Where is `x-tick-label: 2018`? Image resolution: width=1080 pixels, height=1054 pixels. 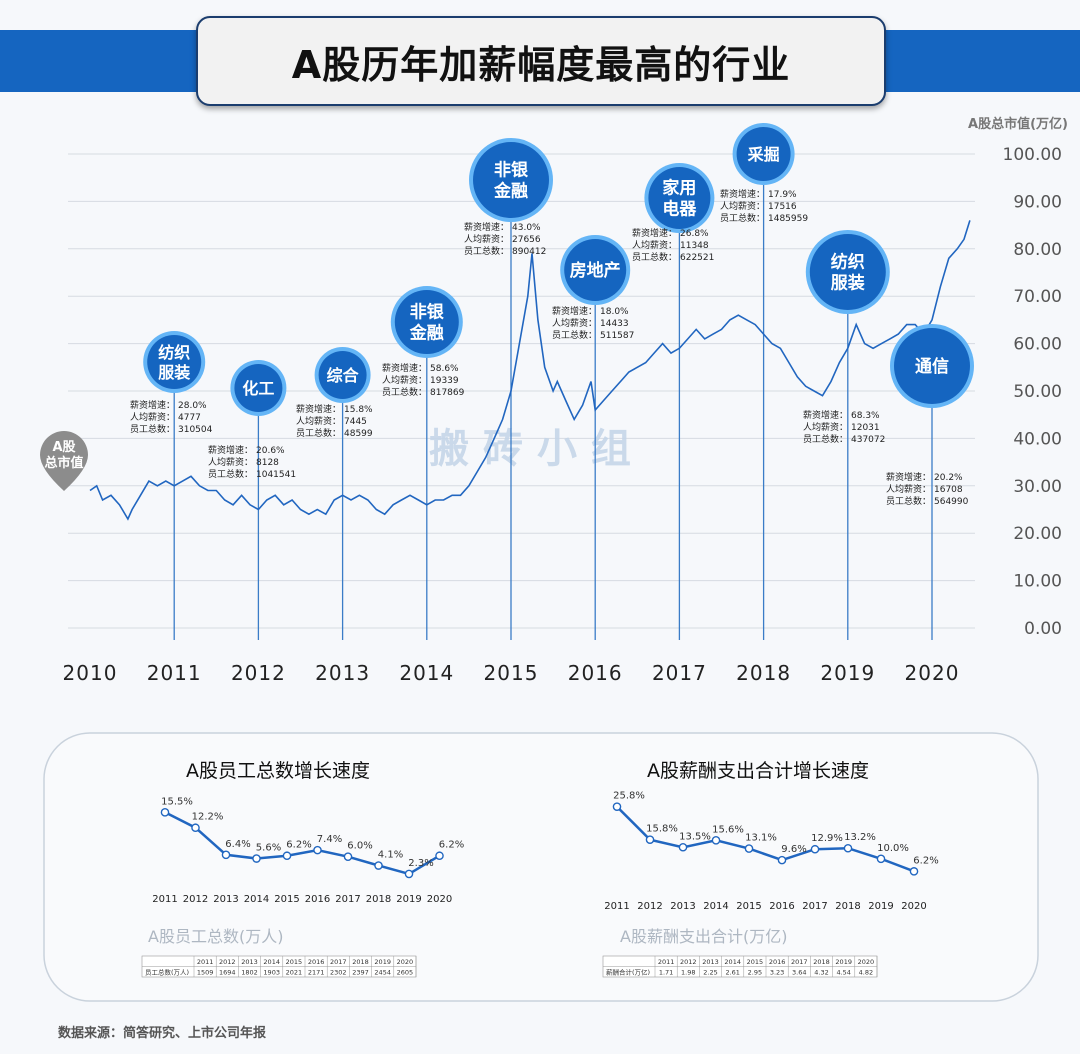
x-tick-label: 2018 is located at coordinates (763, 673).